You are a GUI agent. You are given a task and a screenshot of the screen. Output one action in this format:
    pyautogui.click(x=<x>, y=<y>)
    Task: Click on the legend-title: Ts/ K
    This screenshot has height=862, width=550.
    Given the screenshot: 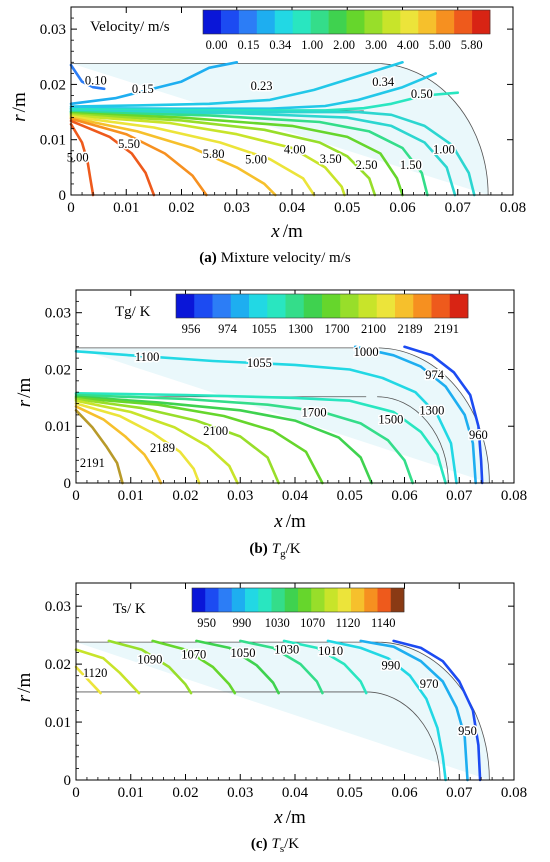 What is the action you would take?
    pyautogui.click(x=129, y=609)
    